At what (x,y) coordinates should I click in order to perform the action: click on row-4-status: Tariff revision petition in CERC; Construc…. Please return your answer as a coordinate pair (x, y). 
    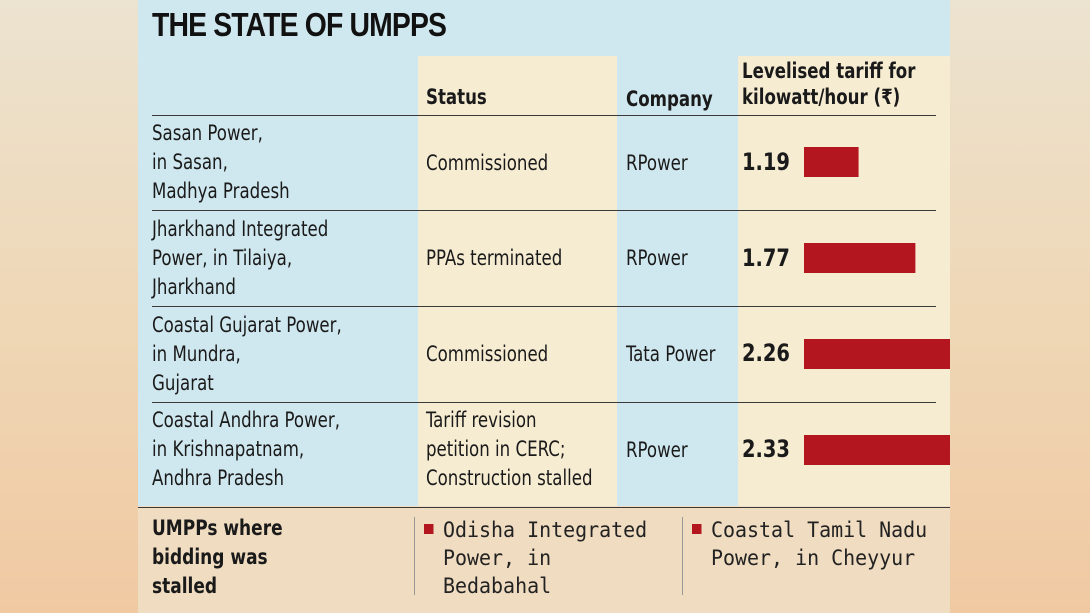
    Looking at the image, I should click on (509, 449).